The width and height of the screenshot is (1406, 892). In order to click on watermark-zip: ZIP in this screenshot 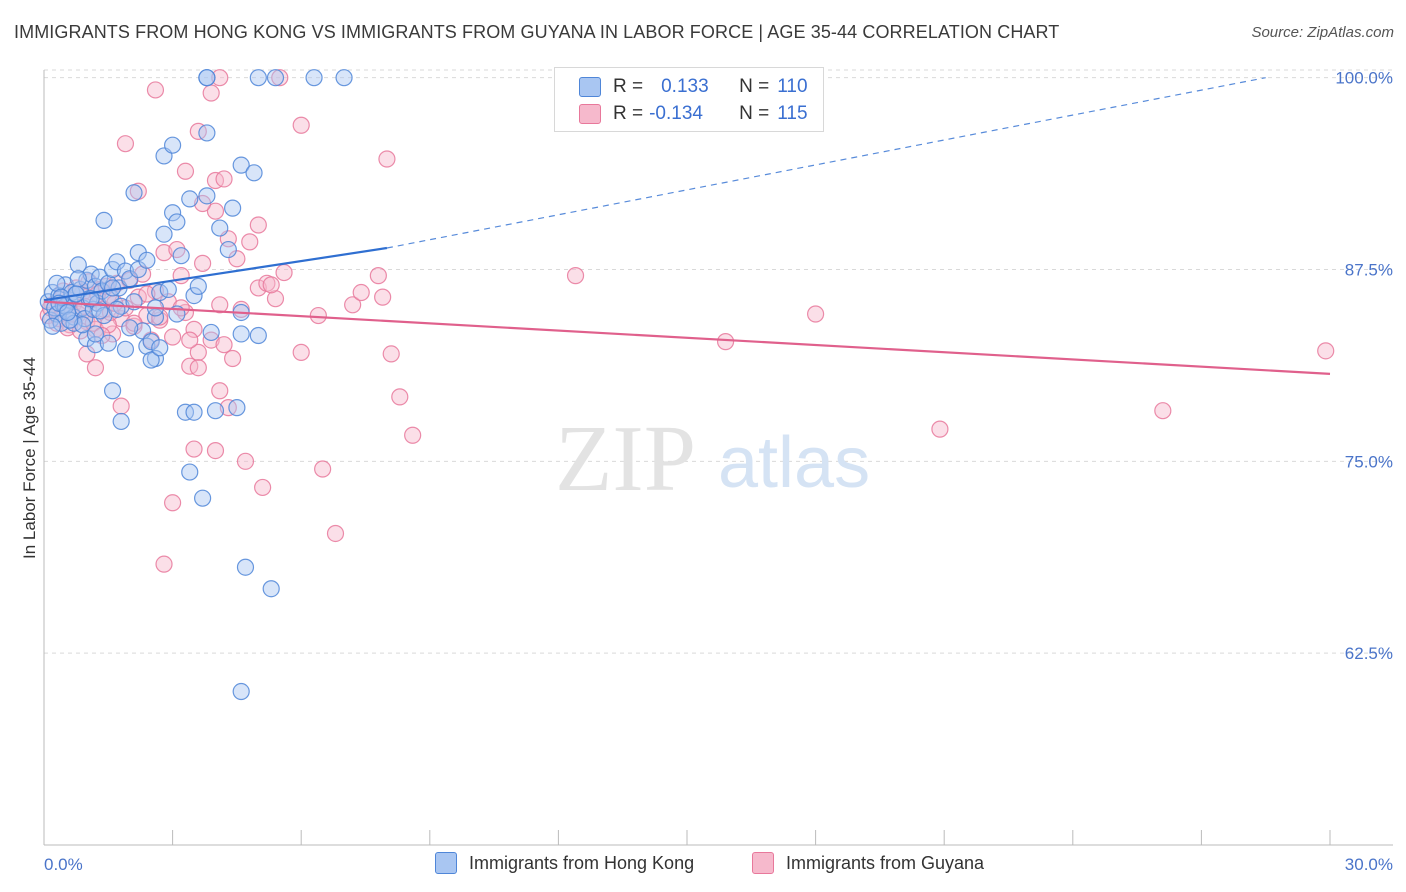, I will do `click(625, 459)`.